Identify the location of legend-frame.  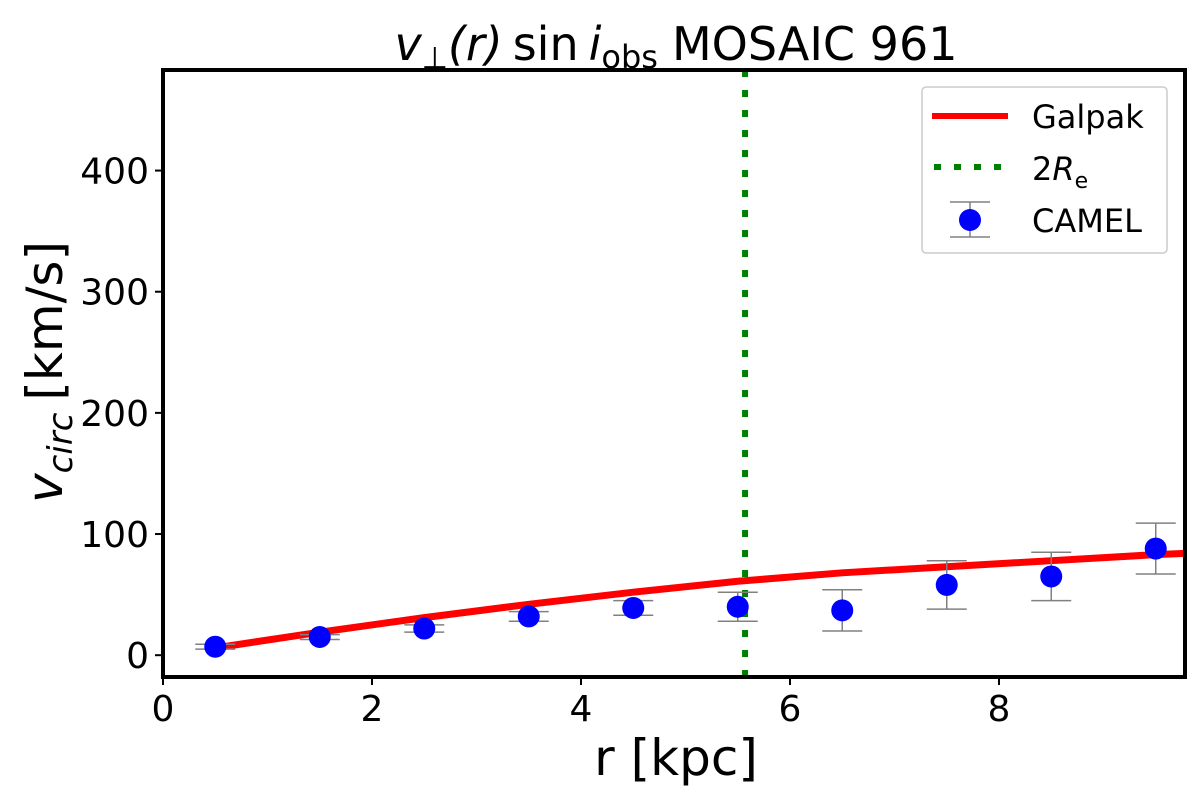
(1044, 170).